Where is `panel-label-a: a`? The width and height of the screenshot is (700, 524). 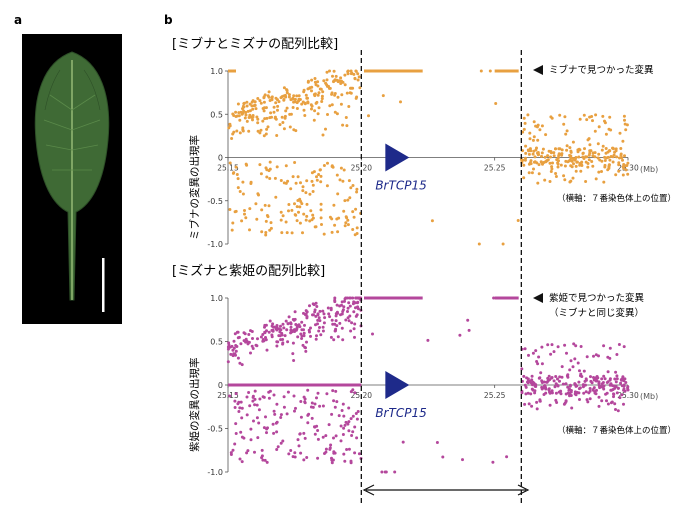
panel-label-a: a is located at coordinates (18, 20).